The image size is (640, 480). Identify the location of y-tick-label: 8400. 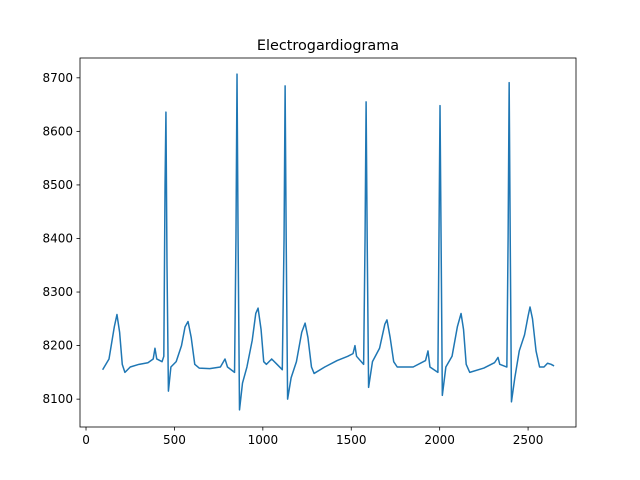
(57, 238).